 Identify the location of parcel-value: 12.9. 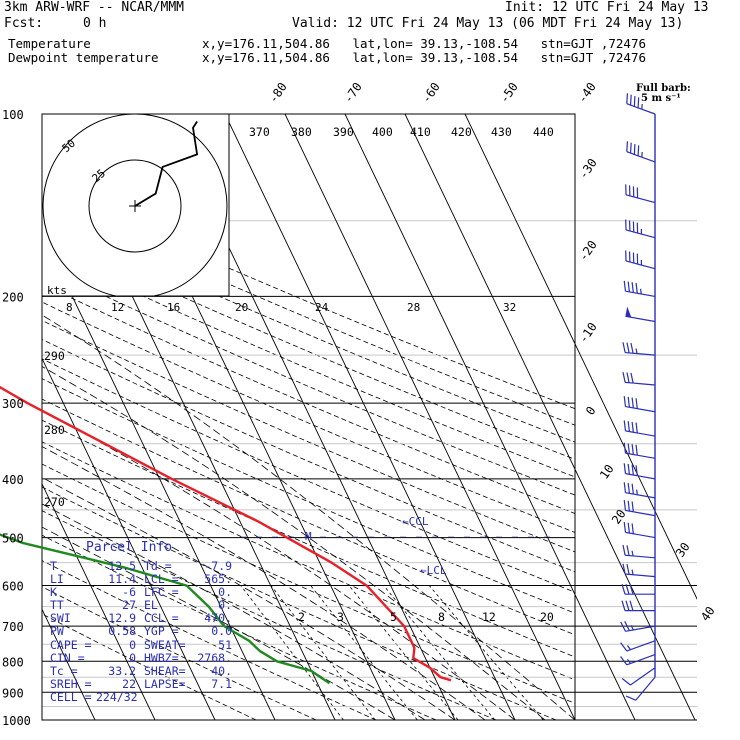
(122, 618).